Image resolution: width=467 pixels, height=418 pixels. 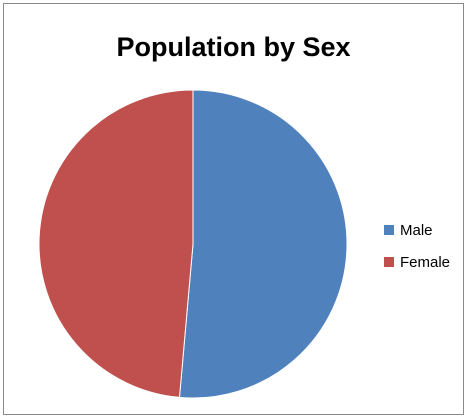 I want to click on legend-item-male: Male, so click(x=417, y=230).